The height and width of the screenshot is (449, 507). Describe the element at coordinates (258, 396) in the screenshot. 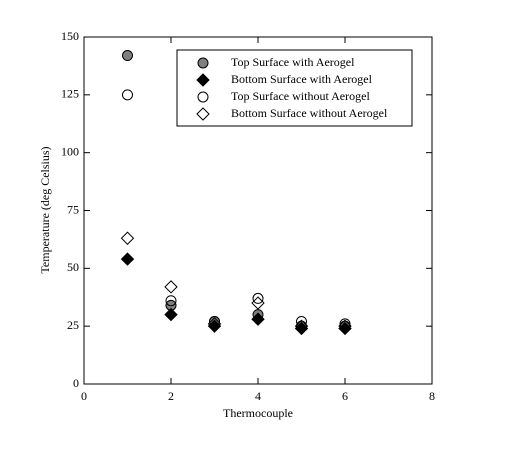

I see `x-tick-label: 4` at that location.